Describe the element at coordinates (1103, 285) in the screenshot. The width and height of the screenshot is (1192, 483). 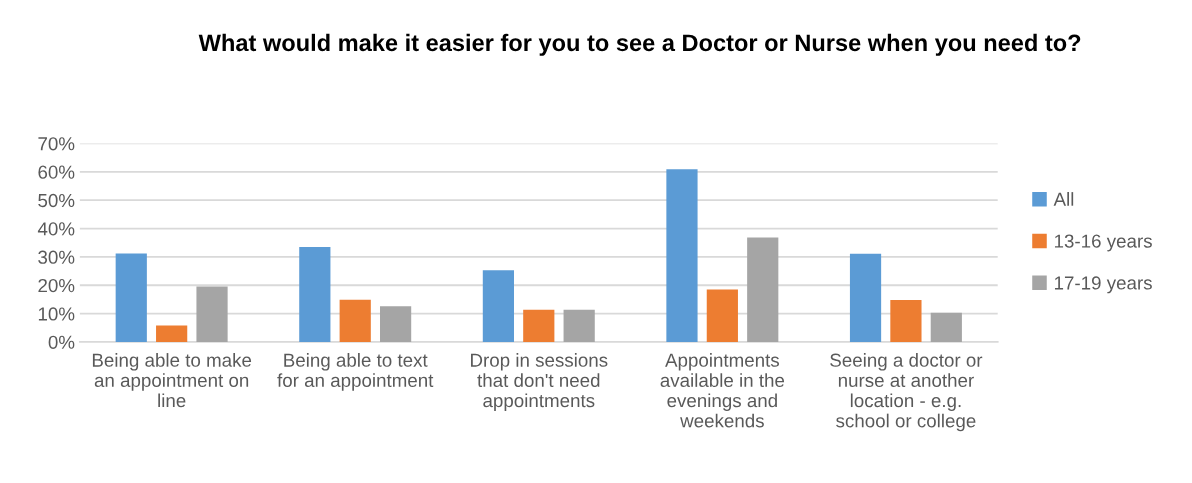
I see `legend-label: 17-19 years` at that location.